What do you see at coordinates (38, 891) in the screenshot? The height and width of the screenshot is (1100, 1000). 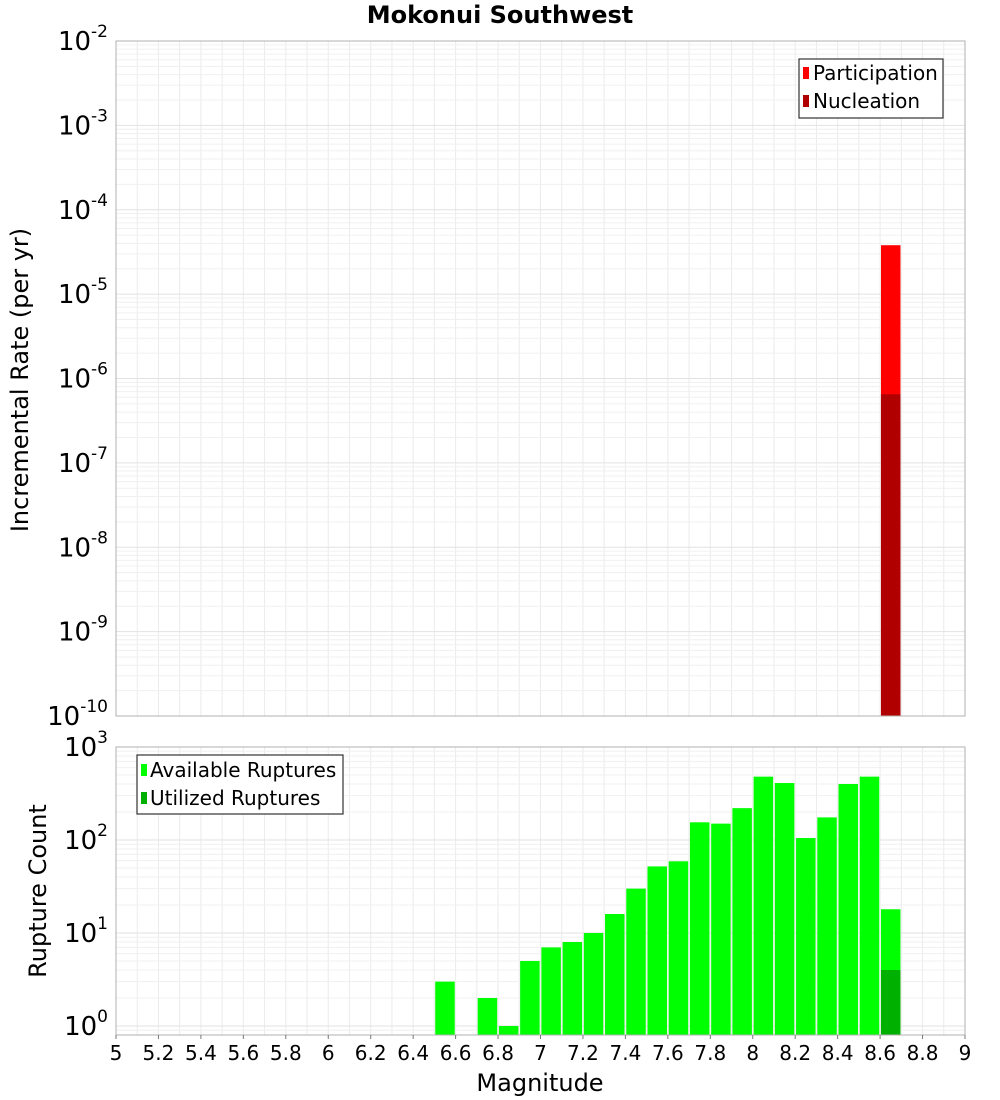 I see `bottom-y-axis-label: Rupture Count` at bounding box center [38, 891].